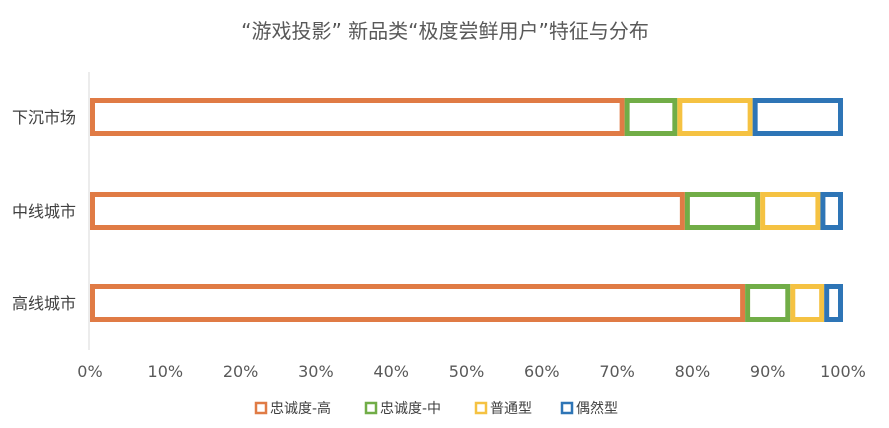 Image resolution: width=889 pixels, height=428 pixels. What do you see at coordinates (511, 409) in the screenshot?
I see `legend-label: 普通型` at bounding box center [511, 409].